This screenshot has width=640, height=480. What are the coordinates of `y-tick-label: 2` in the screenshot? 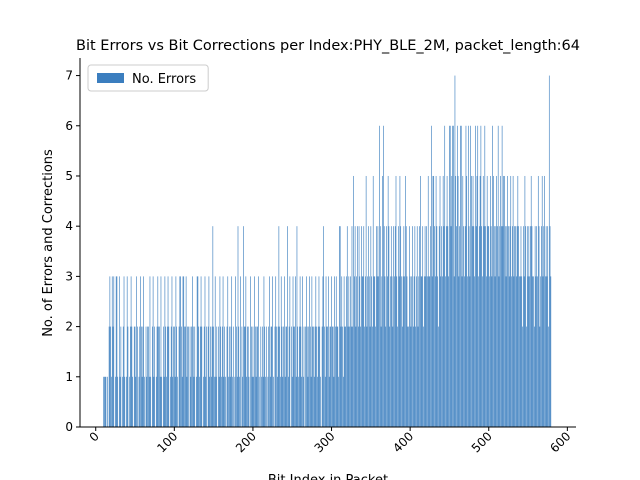 It's located at (69, 327).